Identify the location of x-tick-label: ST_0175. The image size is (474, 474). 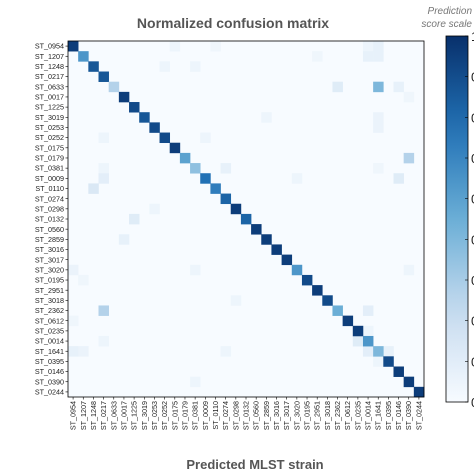
(174, 415).